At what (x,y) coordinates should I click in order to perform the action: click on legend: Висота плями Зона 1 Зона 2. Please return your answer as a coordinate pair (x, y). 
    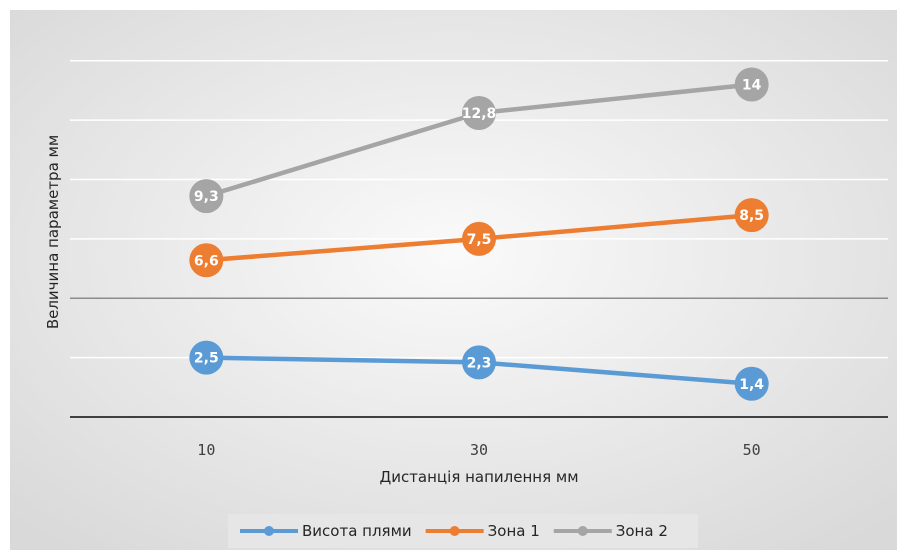
    Looking at the image, I should click on (463, 531).